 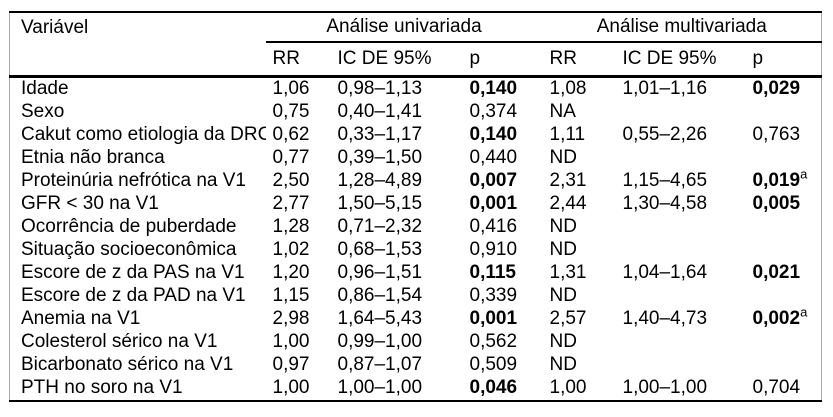 I want to click on cell-variable: Escore de z da PAD na V1, so click(x=133, y=295).